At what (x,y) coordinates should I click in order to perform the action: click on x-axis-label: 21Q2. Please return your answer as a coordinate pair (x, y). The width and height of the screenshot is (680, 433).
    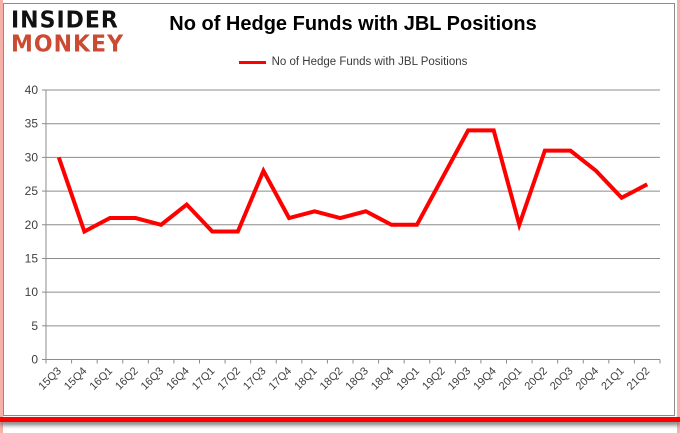
    Looking at the image, I should click on (639, 379).